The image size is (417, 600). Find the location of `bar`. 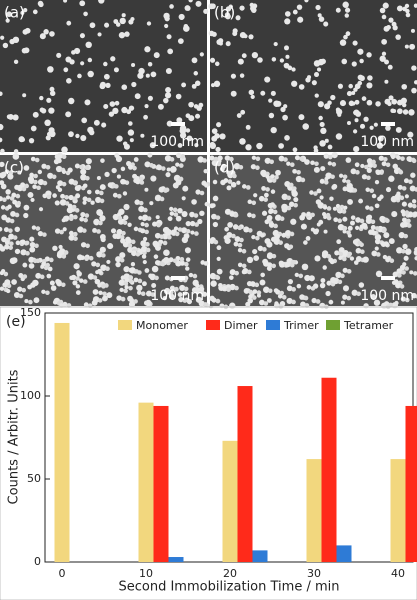

bar is located at coordinates (245, 474).